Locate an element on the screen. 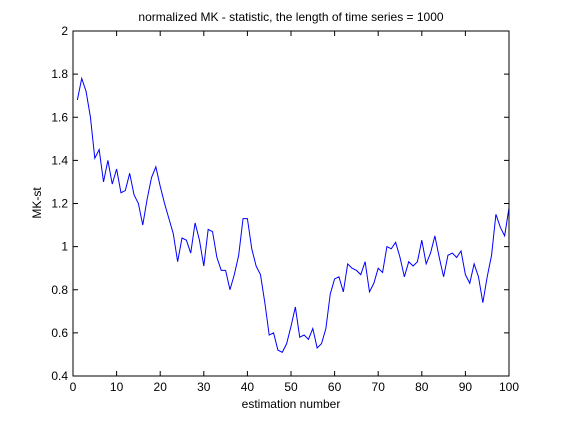 The width and height of the screenshot is (561, 425). x-tick-label: 30 is located at coordinates (204, 387).